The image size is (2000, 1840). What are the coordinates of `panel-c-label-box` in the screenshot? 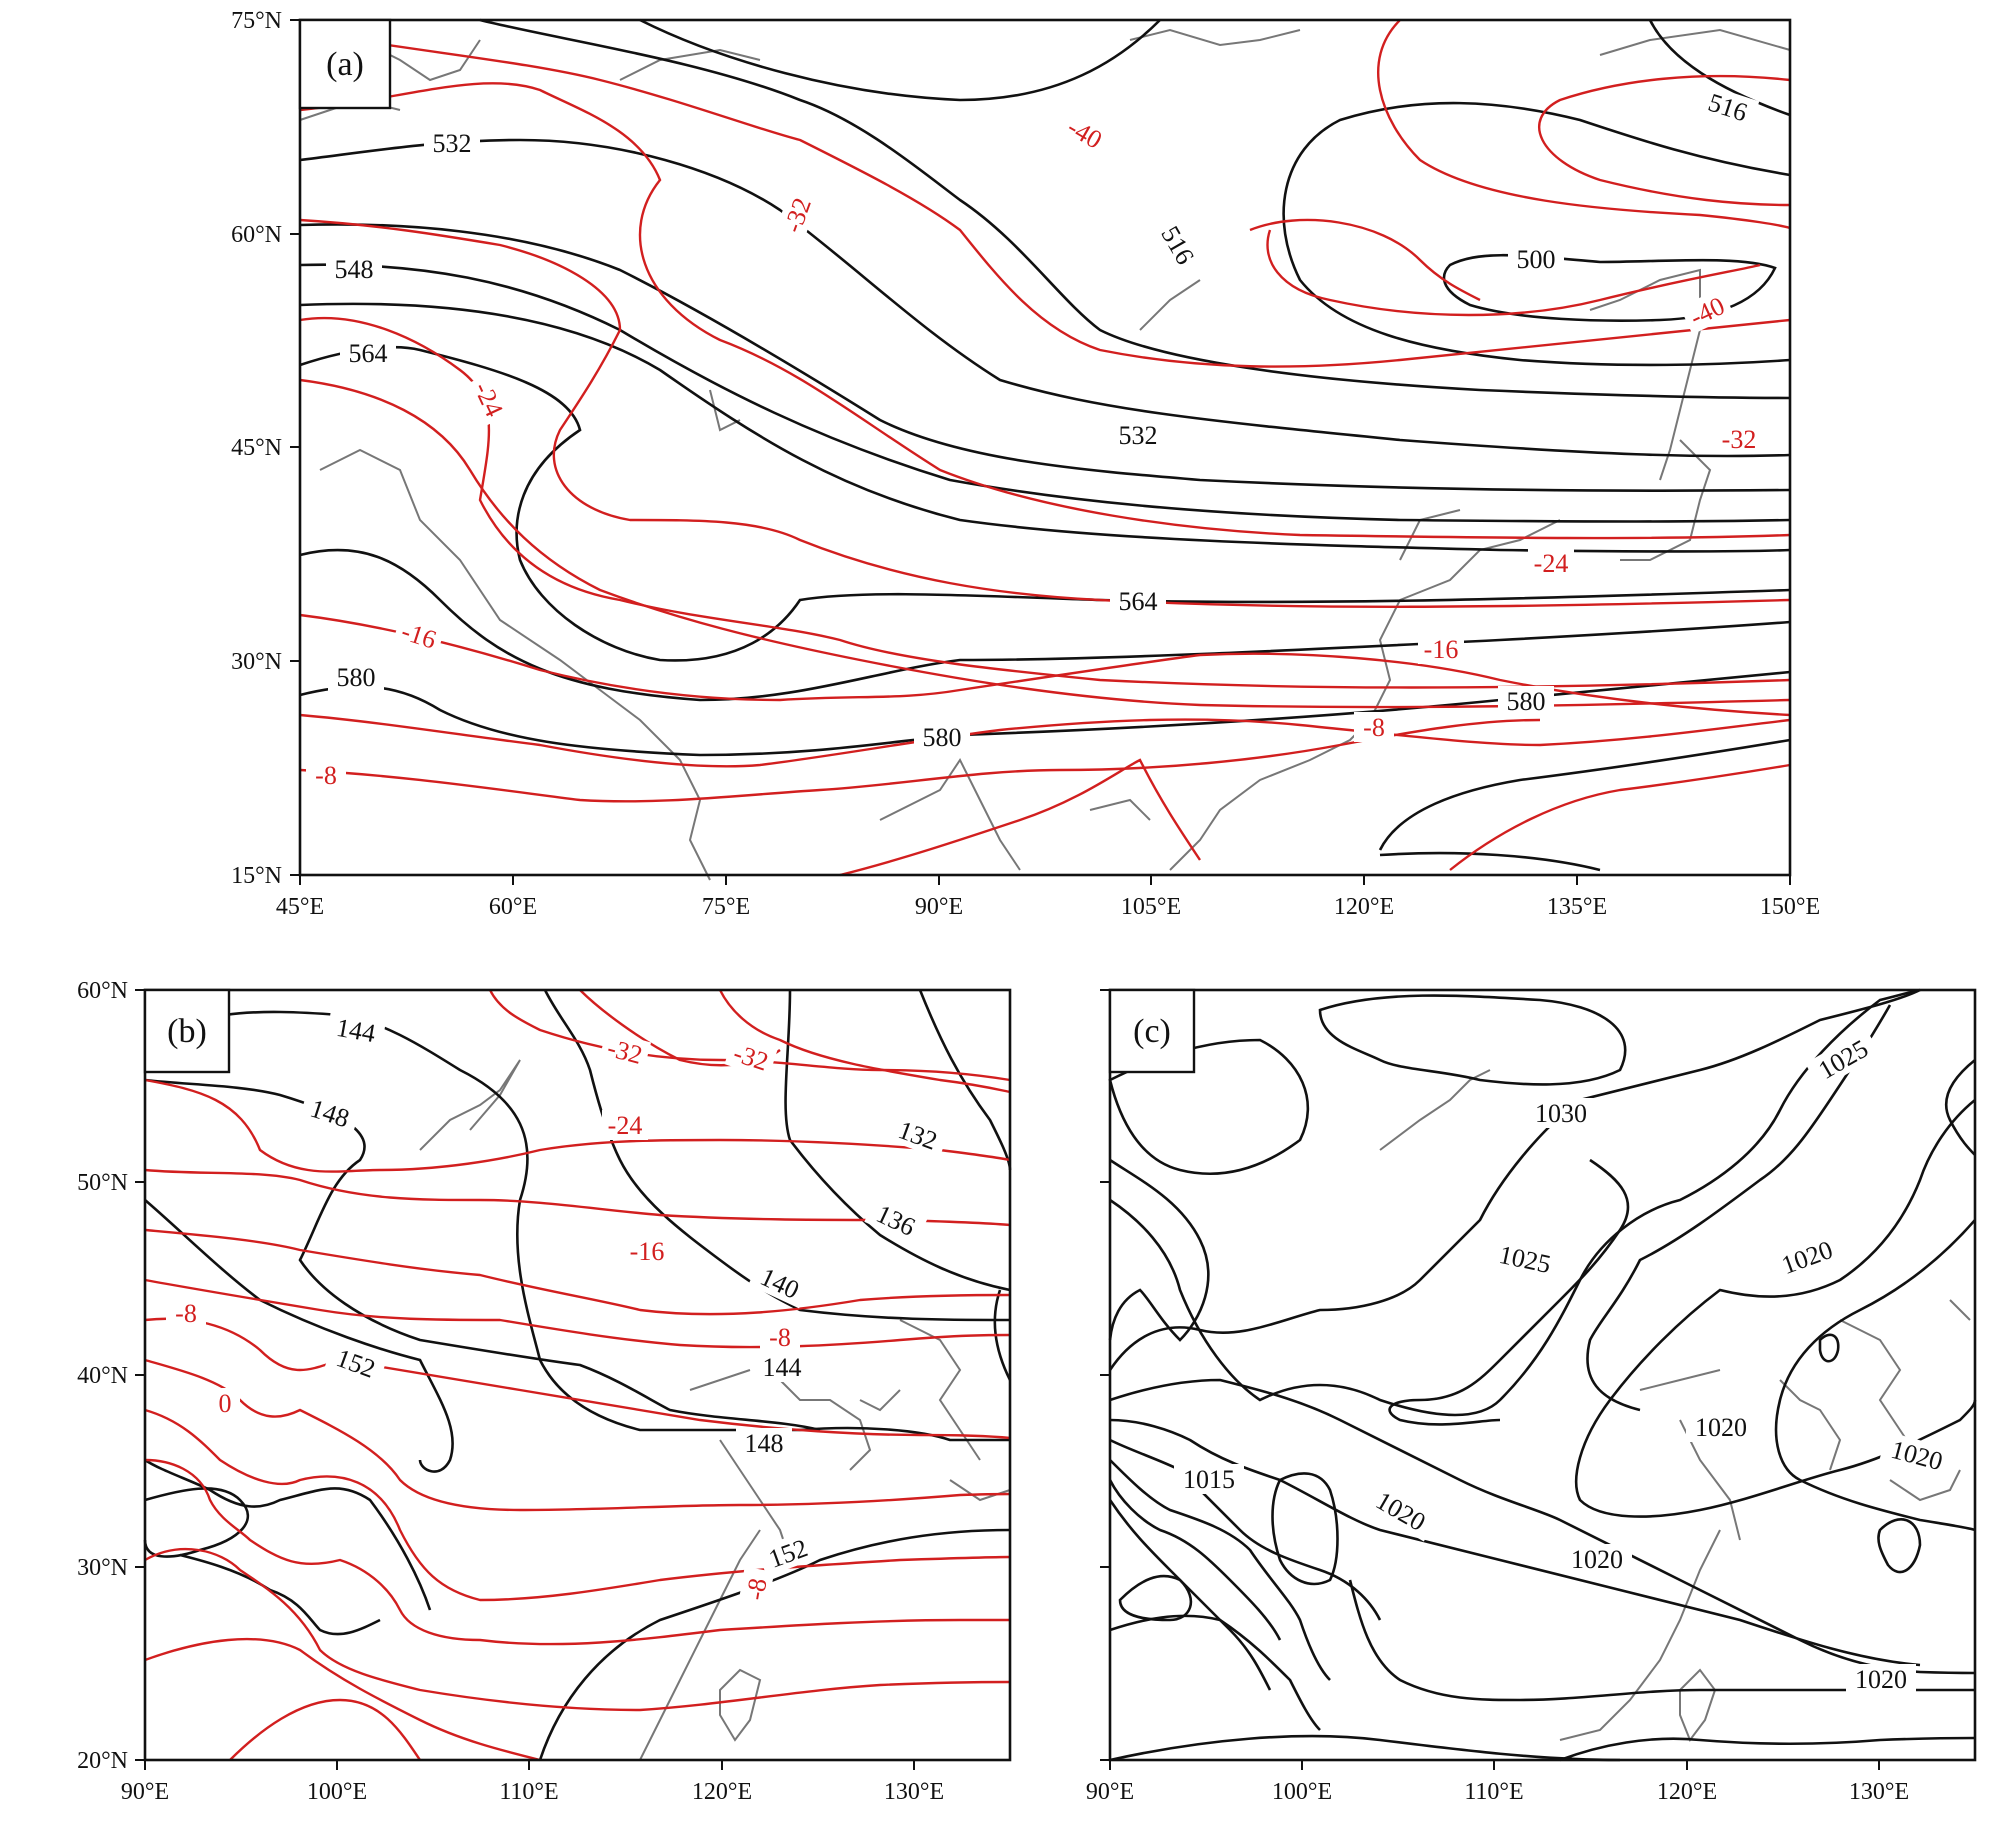 It's located at (1152, 1031).